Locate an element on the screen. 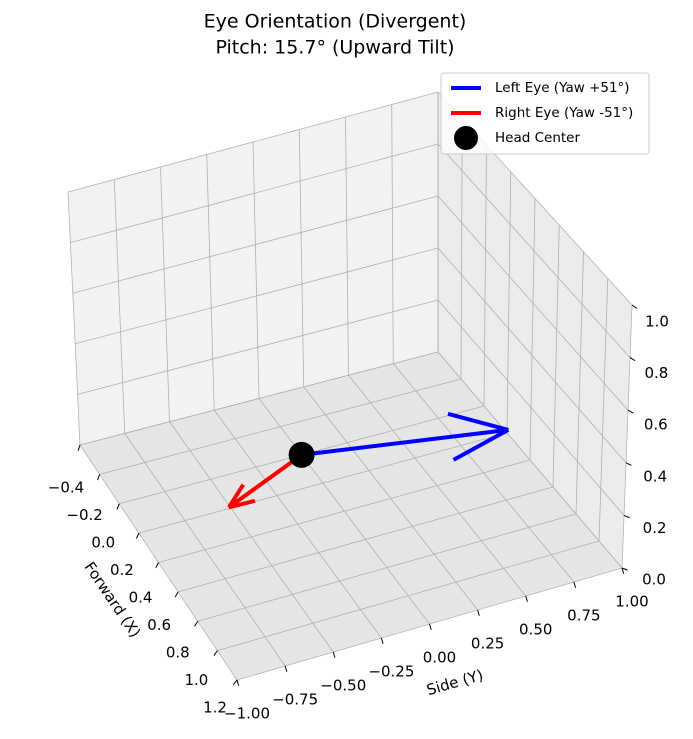 This screenshot has height=739, width=693. x-tick-label: −0.2 is located at coordinates (84, 515).